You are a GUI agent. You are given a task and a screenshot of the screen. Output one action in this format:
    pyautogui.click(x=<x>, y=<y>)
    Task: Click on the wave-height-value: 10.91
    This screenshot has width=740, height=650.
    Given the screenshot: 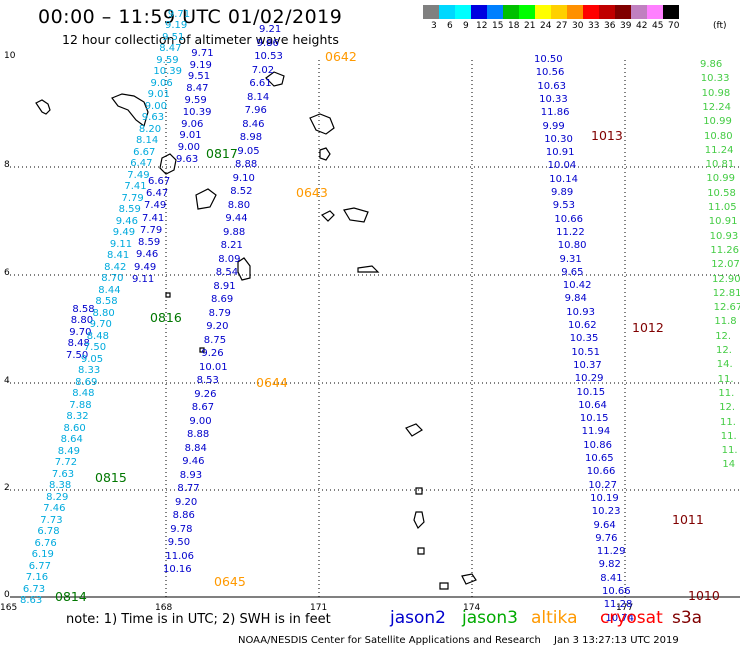 What is the action you would take?
    pyautogui.click(x=560, y=153)
    